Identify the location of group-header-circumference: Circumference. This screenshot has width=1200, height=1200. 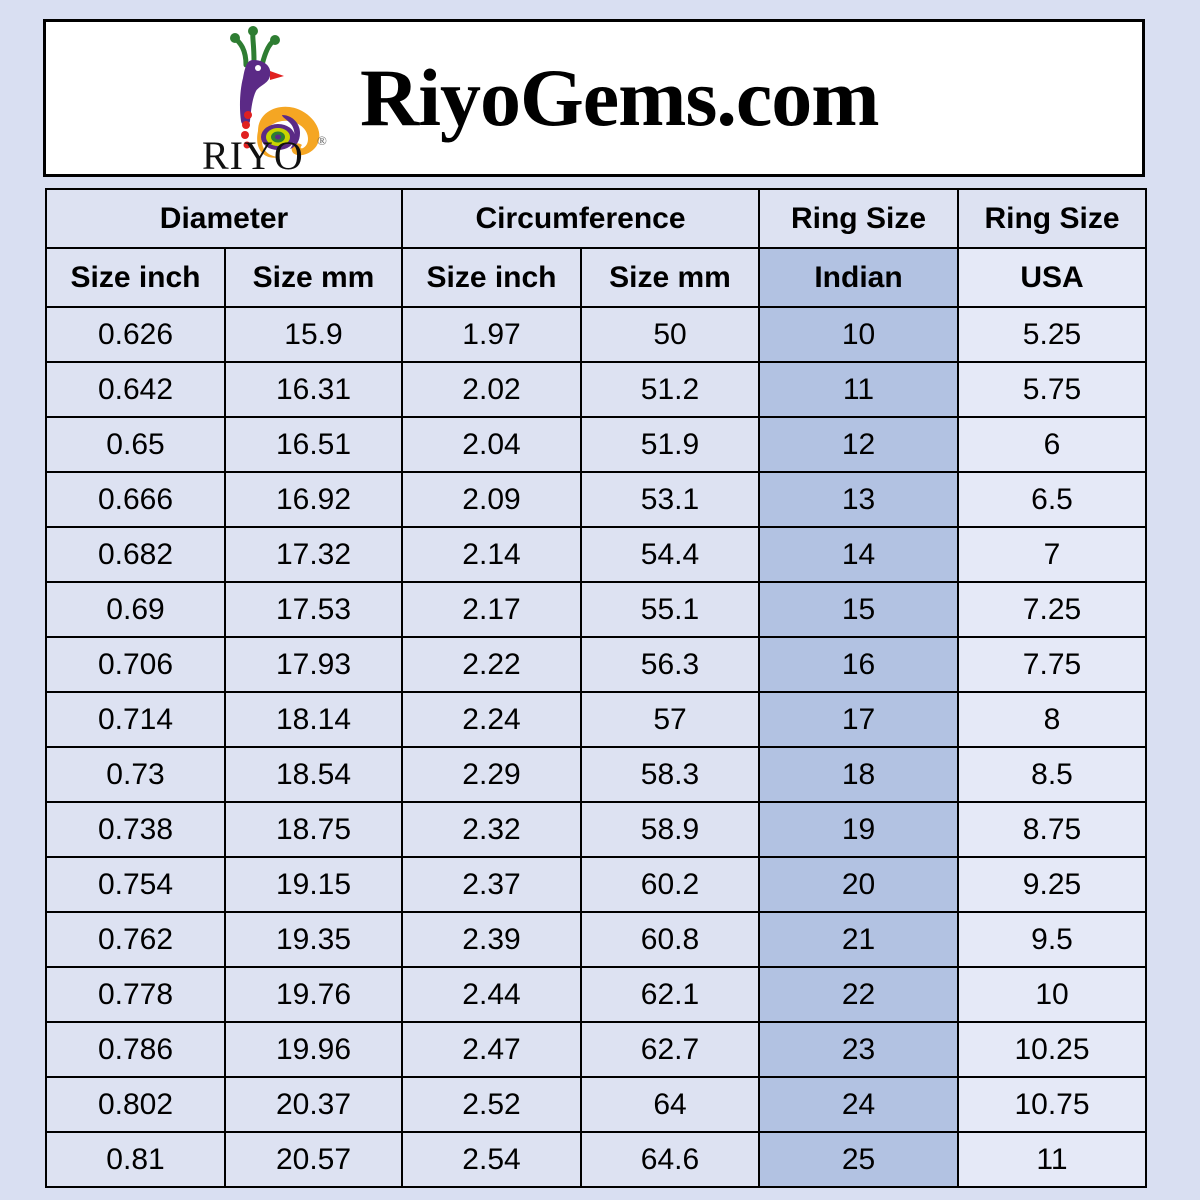
(580, 218).